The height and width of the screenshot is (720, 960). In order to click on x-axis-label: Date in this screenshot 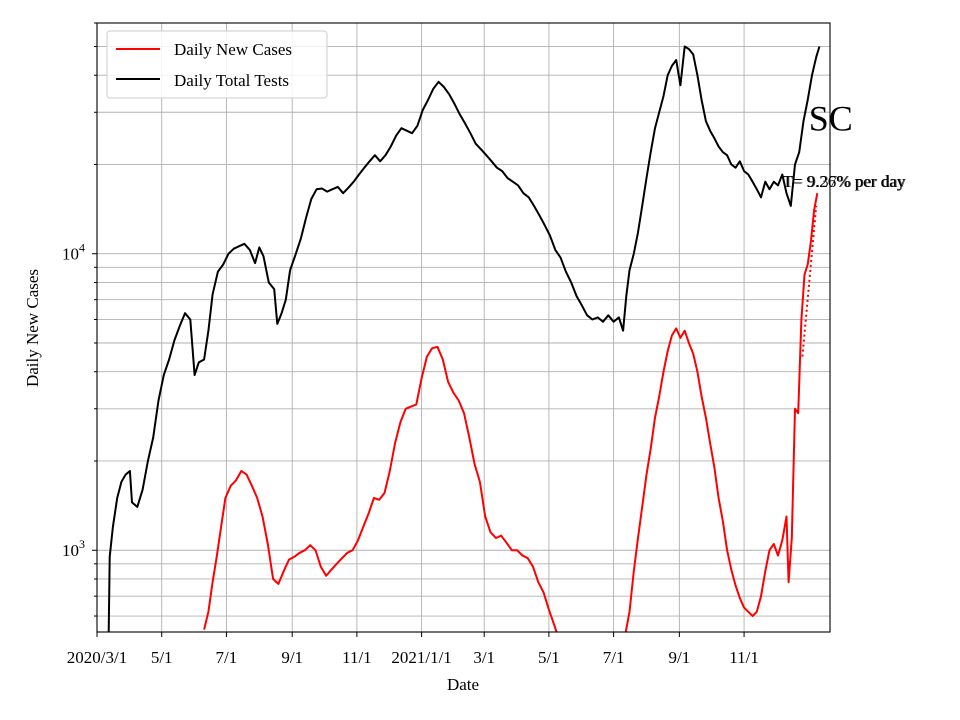, I will do `click(463, 684)`.